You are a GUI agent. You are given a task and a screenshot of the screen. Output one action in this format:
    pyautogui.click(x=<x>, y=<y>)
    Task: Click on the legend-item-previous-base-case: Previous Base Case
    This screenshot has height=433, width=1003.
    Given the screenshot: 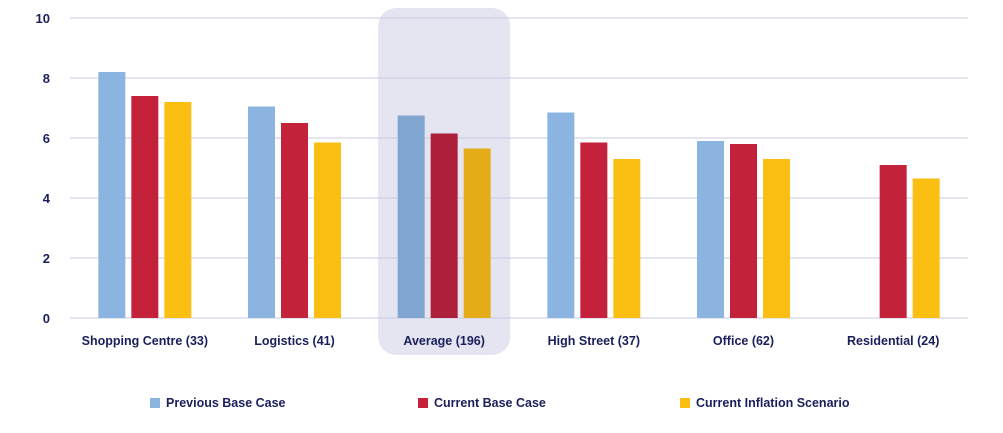 What is the action you would take?
    pyautogui.click(x=218, y=403)
    